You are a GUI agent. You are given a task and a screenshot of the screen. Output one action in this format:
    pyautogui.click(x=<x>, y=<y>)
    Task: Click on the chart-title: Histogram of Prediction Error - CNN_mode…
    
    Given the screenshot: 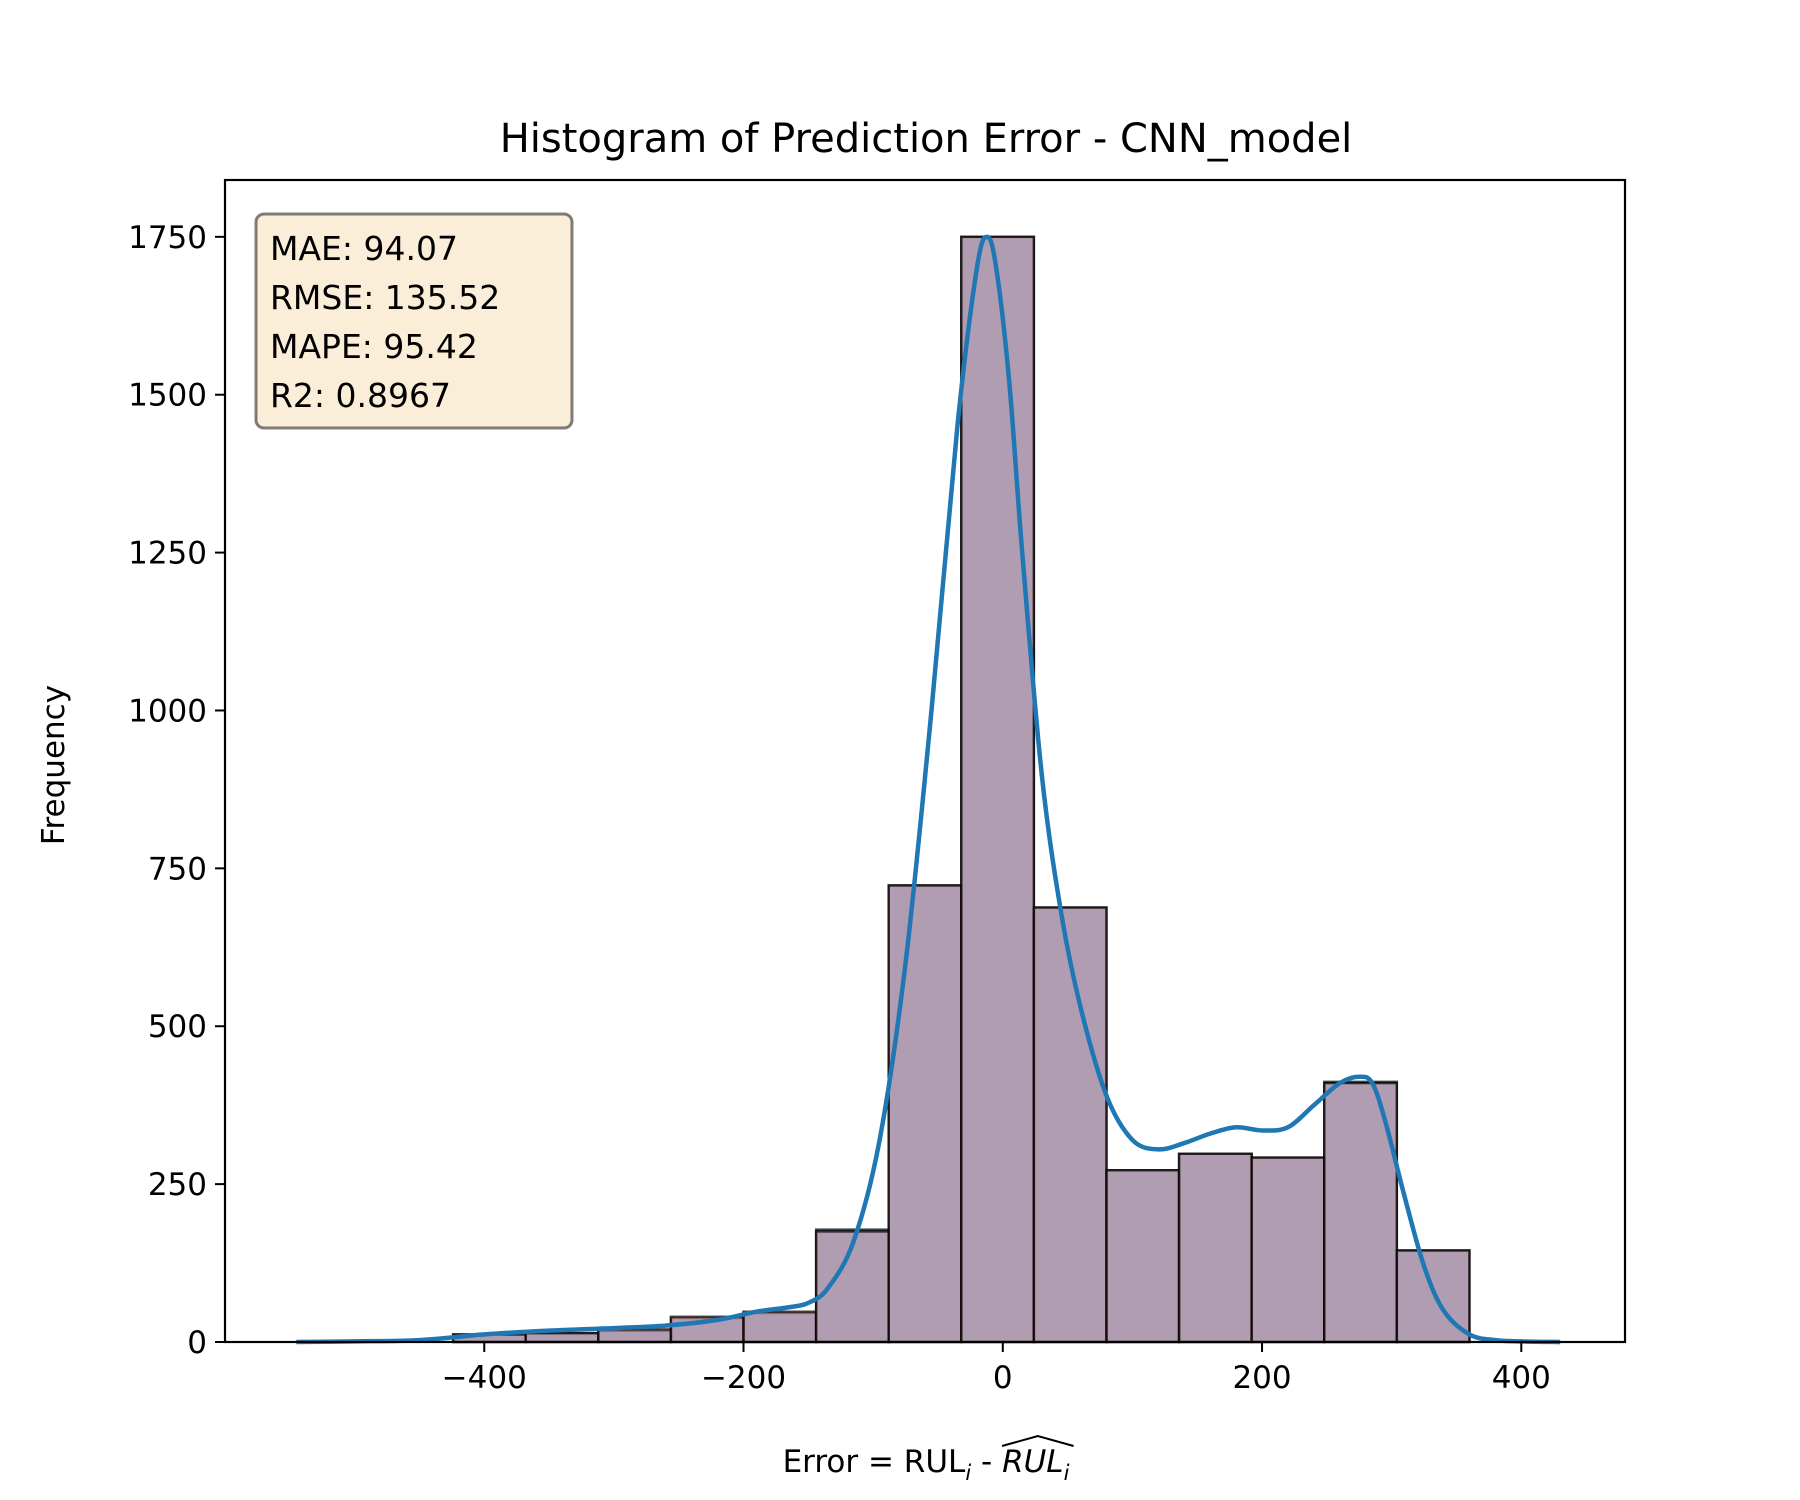 What is the action you would take?
    pyautogui.click(x=926, y=139)
    